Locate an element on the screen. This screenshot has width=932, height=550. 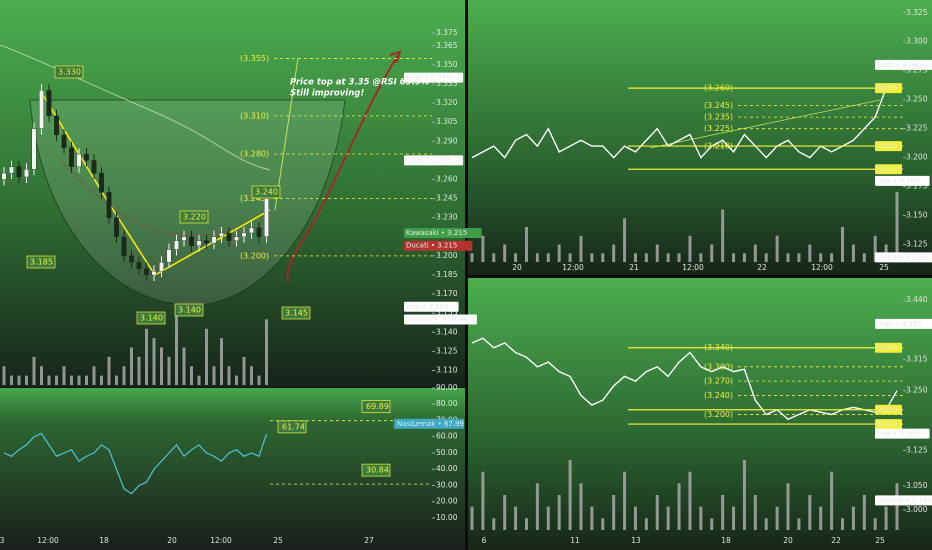
y-tick-label: 3.225 is located at coordinates (917, 128).